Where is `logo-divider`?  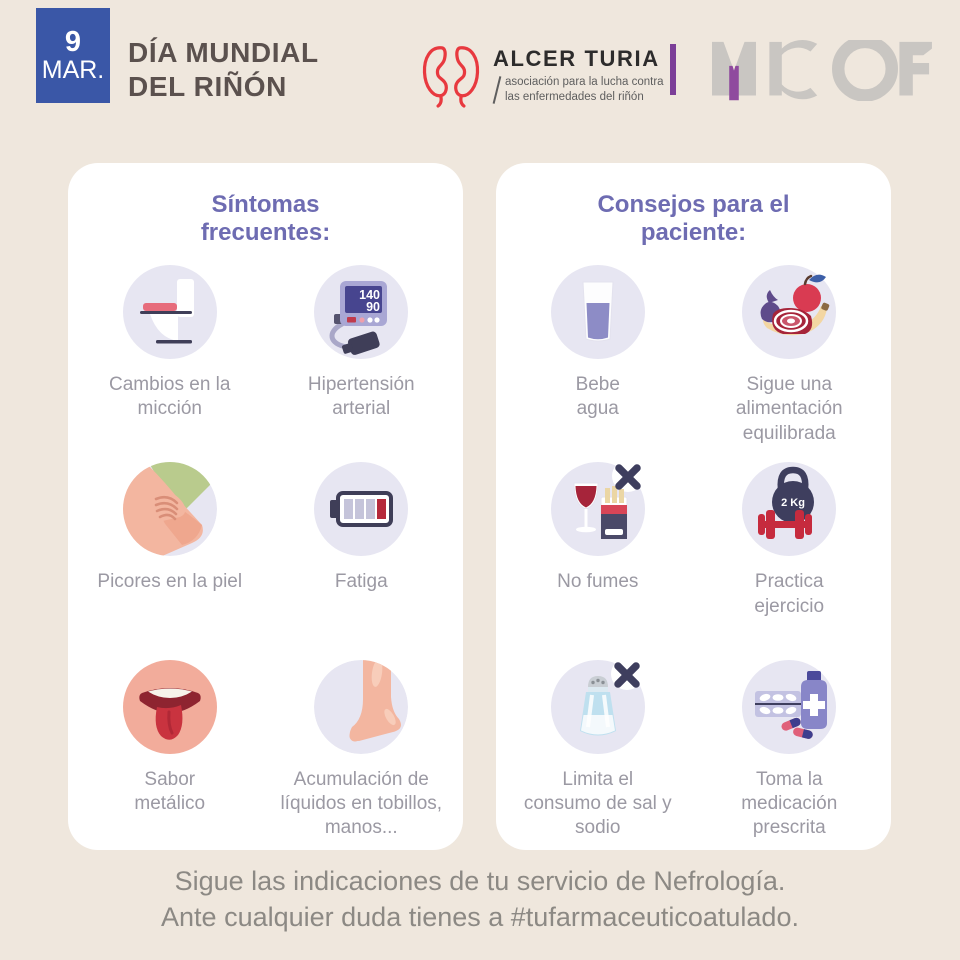
logo-divider is located at coordinates (673, 69).